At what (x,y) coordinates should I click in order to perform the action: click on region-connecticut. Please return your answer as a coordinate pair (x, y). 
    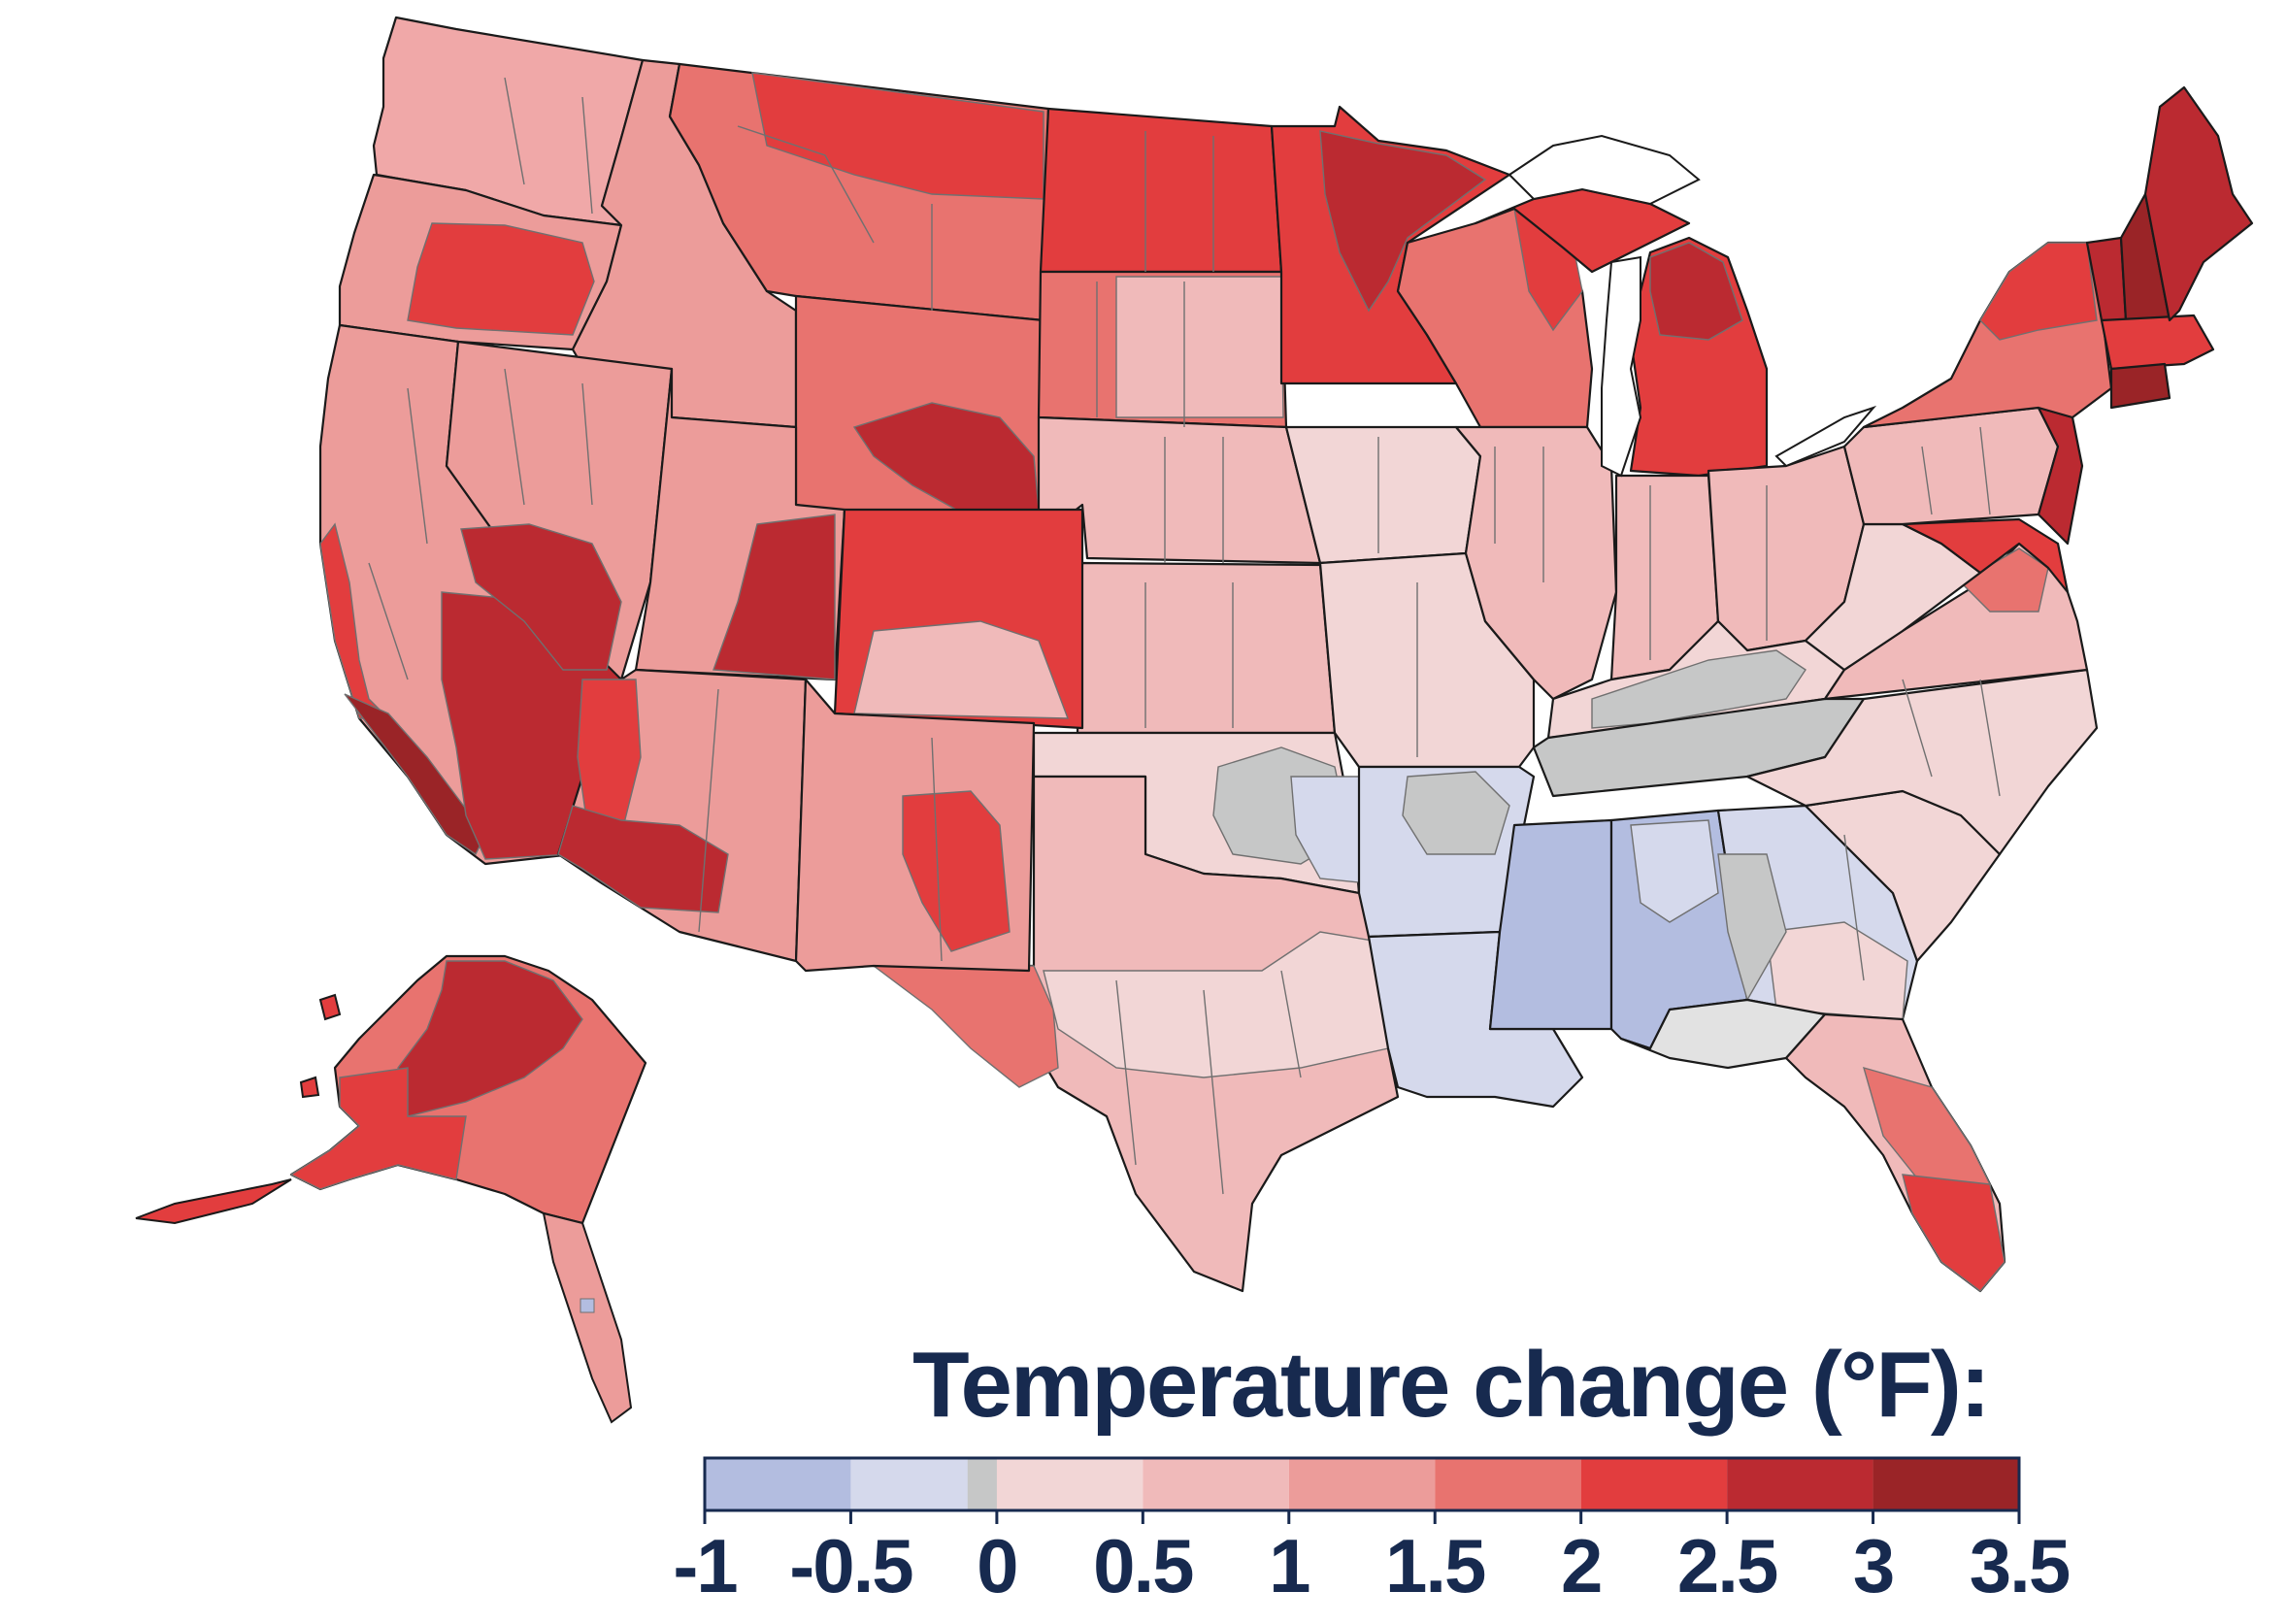
    Looking at the image, I should click on (2140, 386).